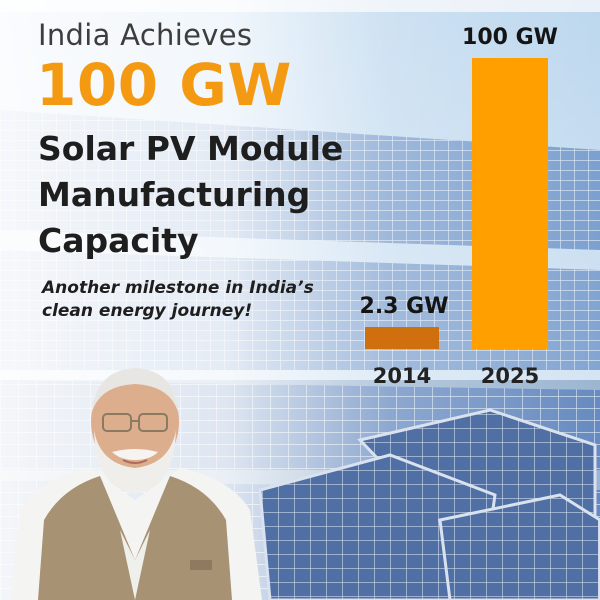  Describe the element at coordinates (191, 194) in the screenshot. I see `headline-main: Solar PV Module Manufacturing Capacity` at that location.